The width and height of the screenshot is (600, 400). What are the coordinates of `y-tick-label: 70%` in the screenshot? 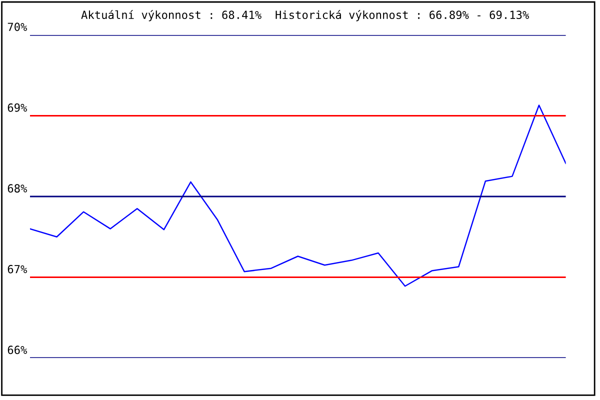 It's located at (18, 27).